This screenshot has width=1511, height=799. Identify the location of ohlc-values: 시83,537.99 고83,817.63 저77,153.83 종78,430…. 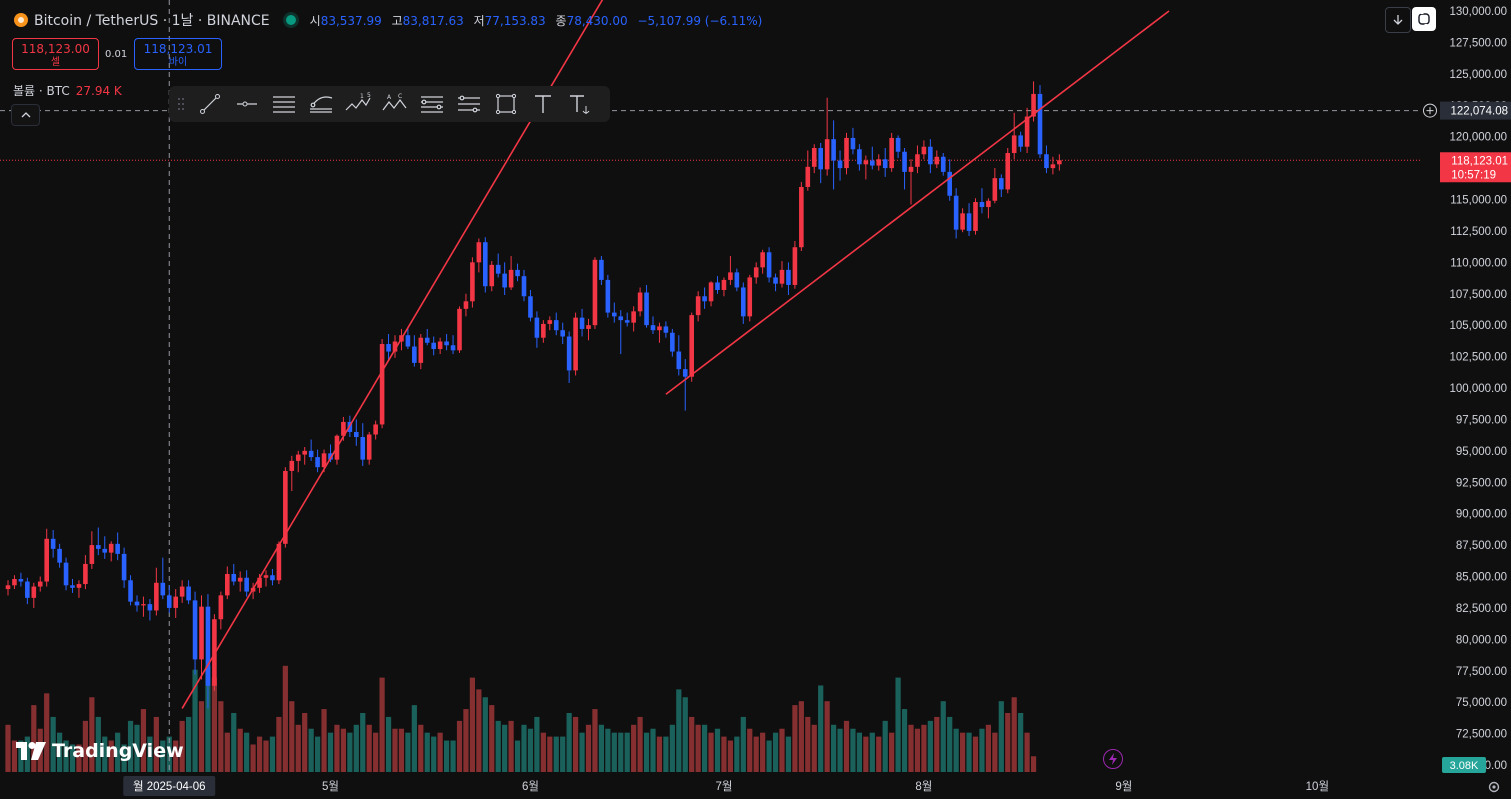
(536, 20).